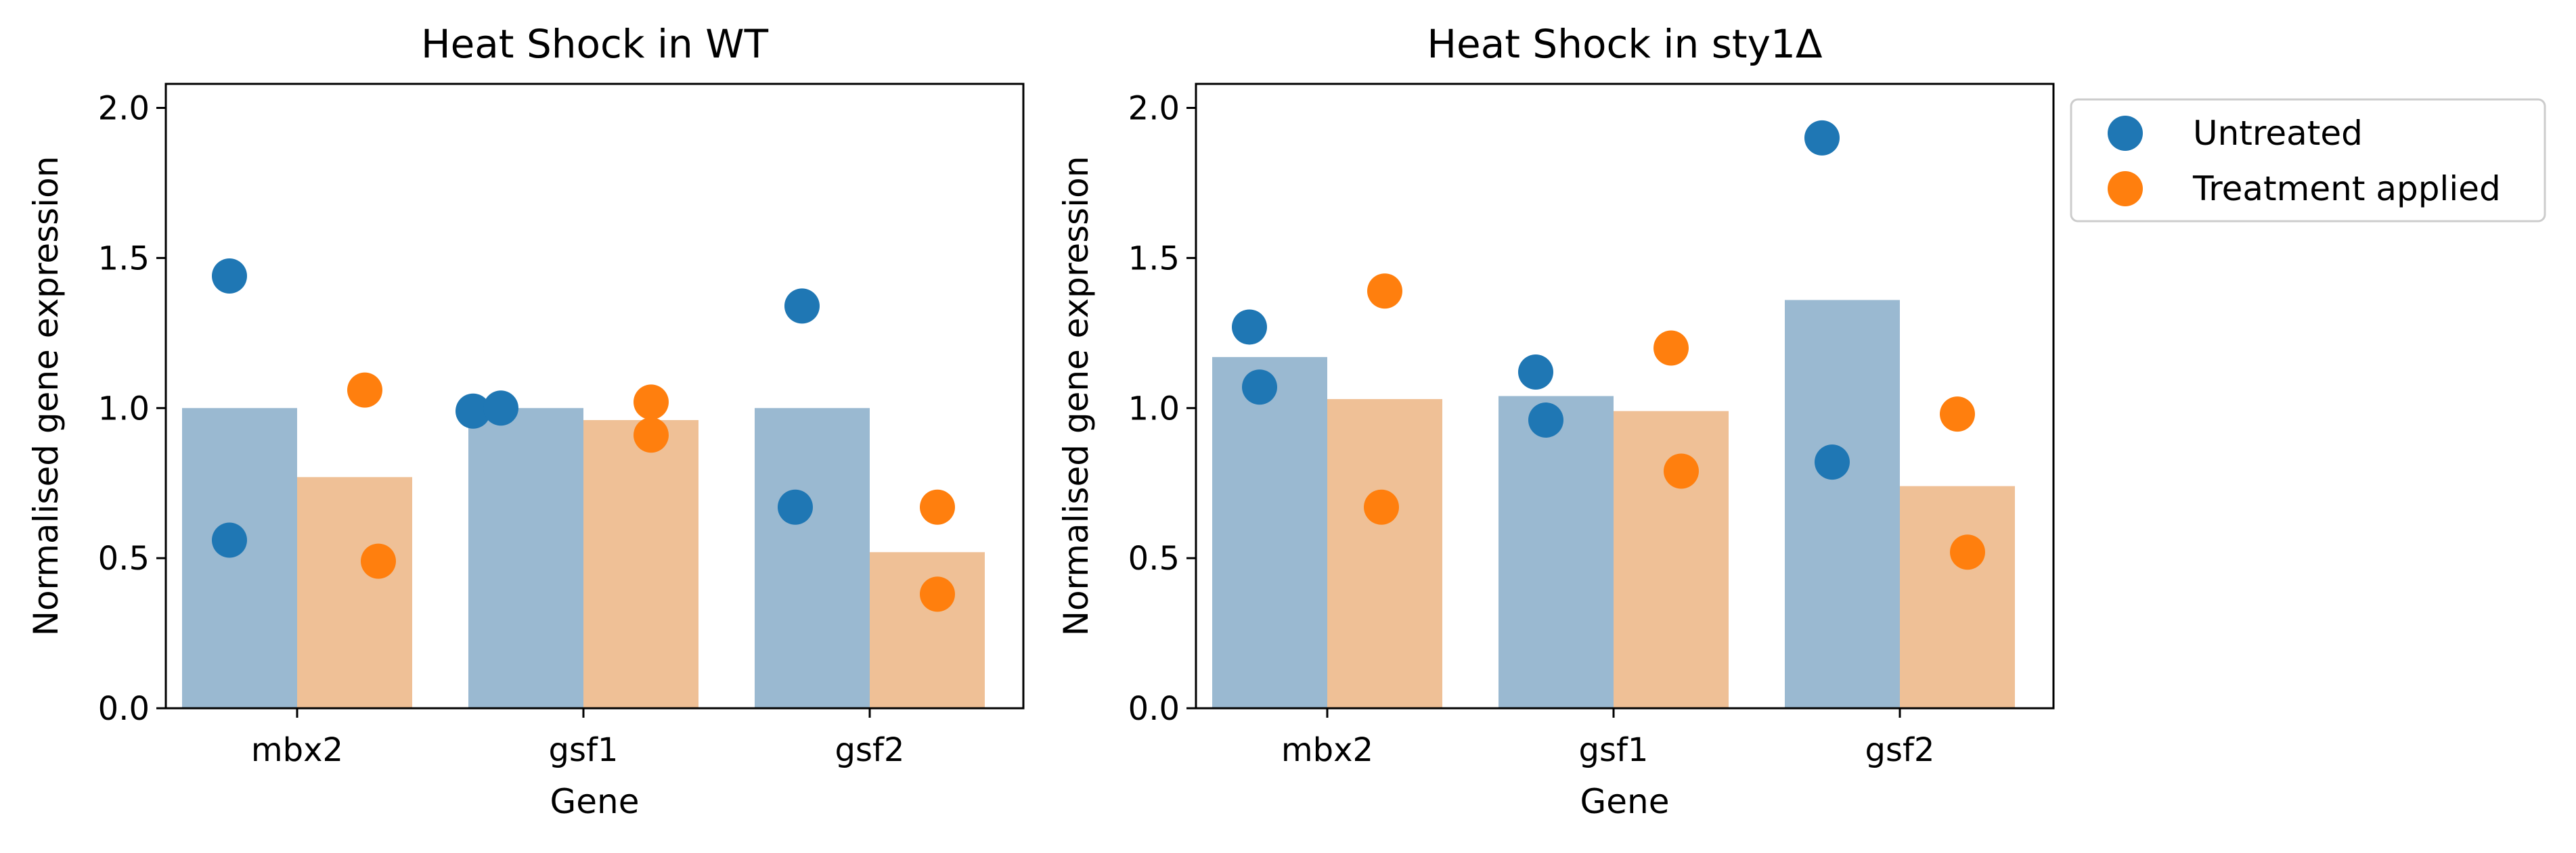 The image size is (2576, 853). I want to click on chart-title: Heat Shock in sty1Δ, so click(1624, 44).